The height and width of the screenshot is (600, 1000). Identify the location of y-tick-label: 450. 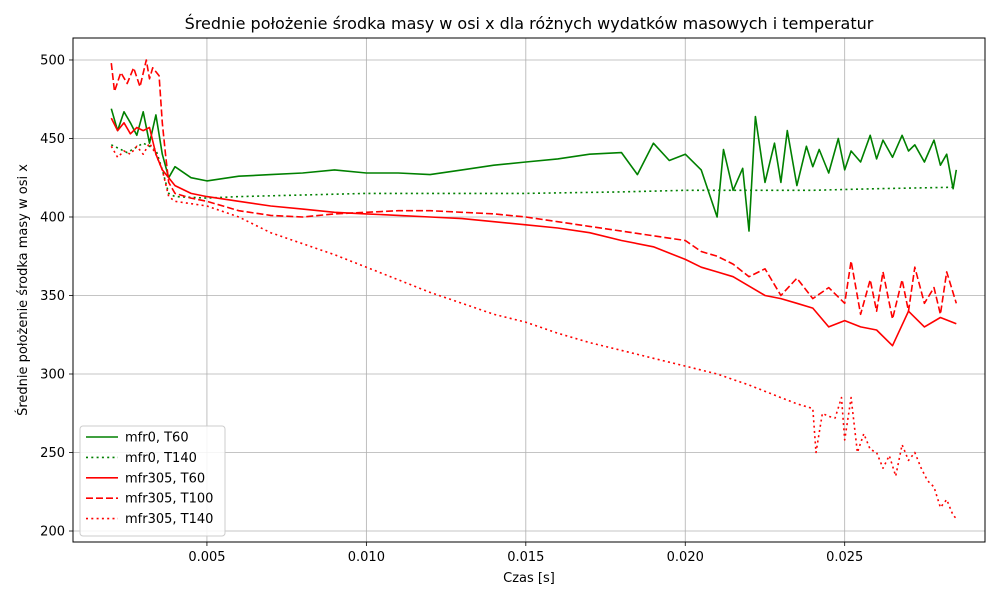
(52, 139).